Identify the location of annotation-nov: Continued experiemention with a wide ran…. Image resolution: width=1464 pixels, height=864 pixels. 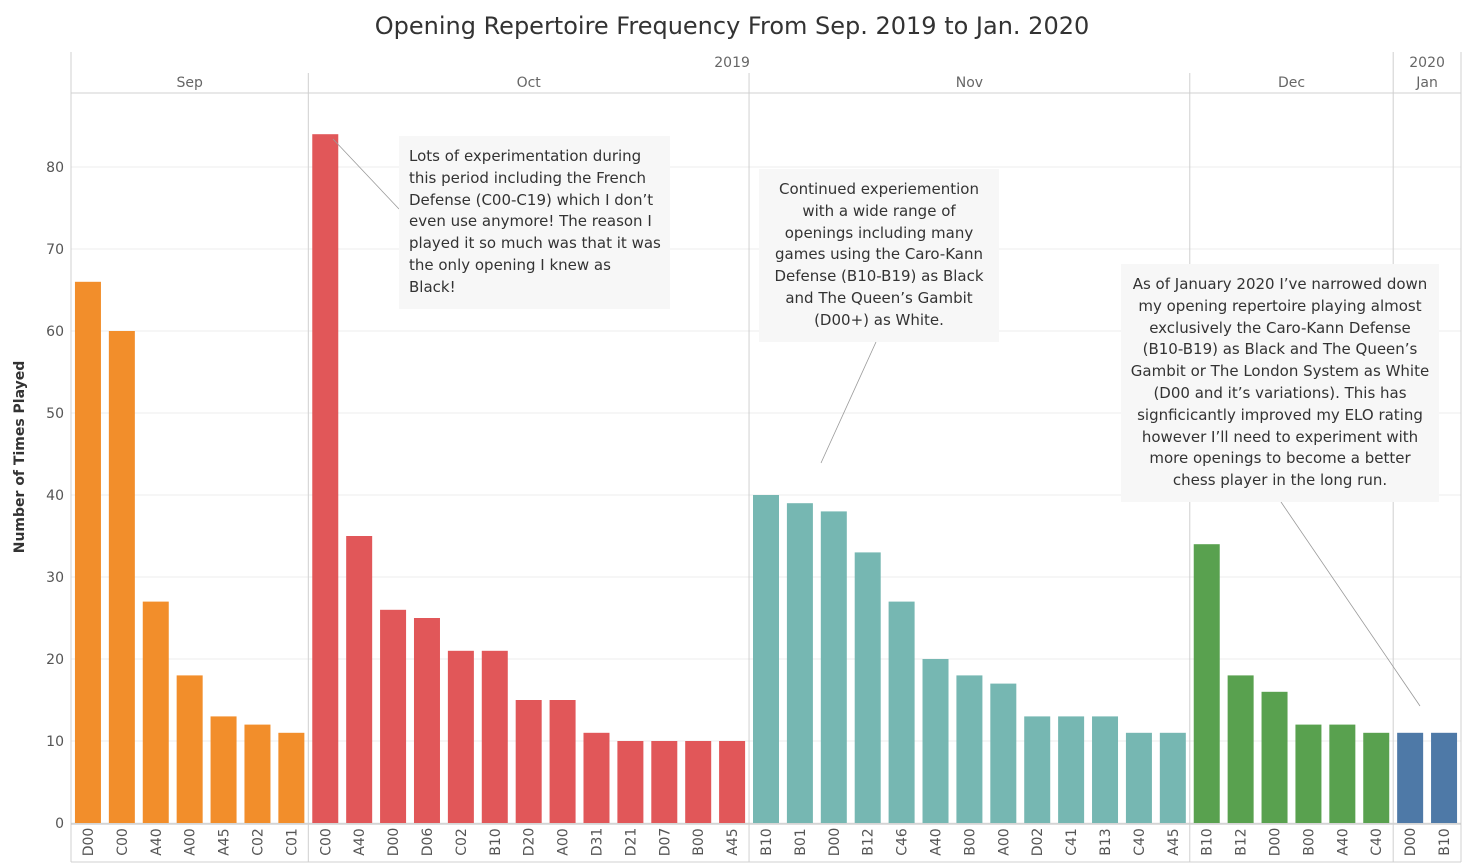
(879, 255).